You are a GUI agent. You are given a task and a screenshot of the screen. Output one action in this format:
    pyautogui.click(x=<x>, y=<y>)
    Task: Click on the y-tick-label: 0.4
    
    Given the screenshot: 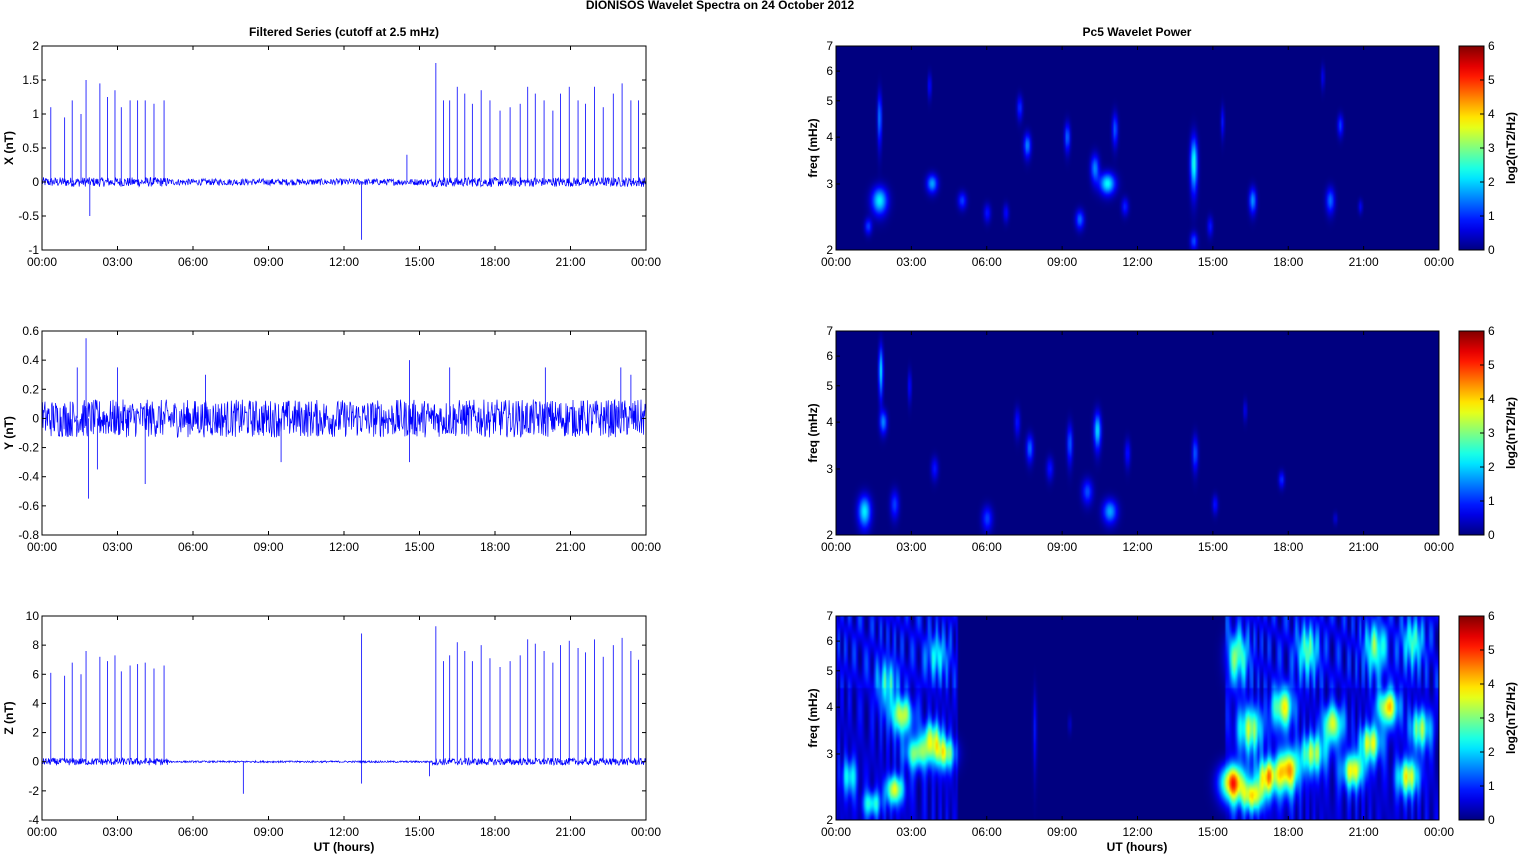 What is the action you would take?
    pyautogui.click(x=30, y=360)
    